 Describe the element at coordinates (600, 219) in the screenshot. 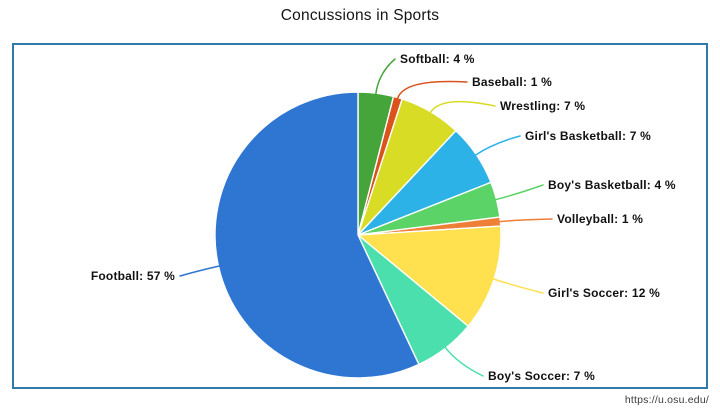

I see `slice-label-volleyball: Volleyball: 1 %` at that location.